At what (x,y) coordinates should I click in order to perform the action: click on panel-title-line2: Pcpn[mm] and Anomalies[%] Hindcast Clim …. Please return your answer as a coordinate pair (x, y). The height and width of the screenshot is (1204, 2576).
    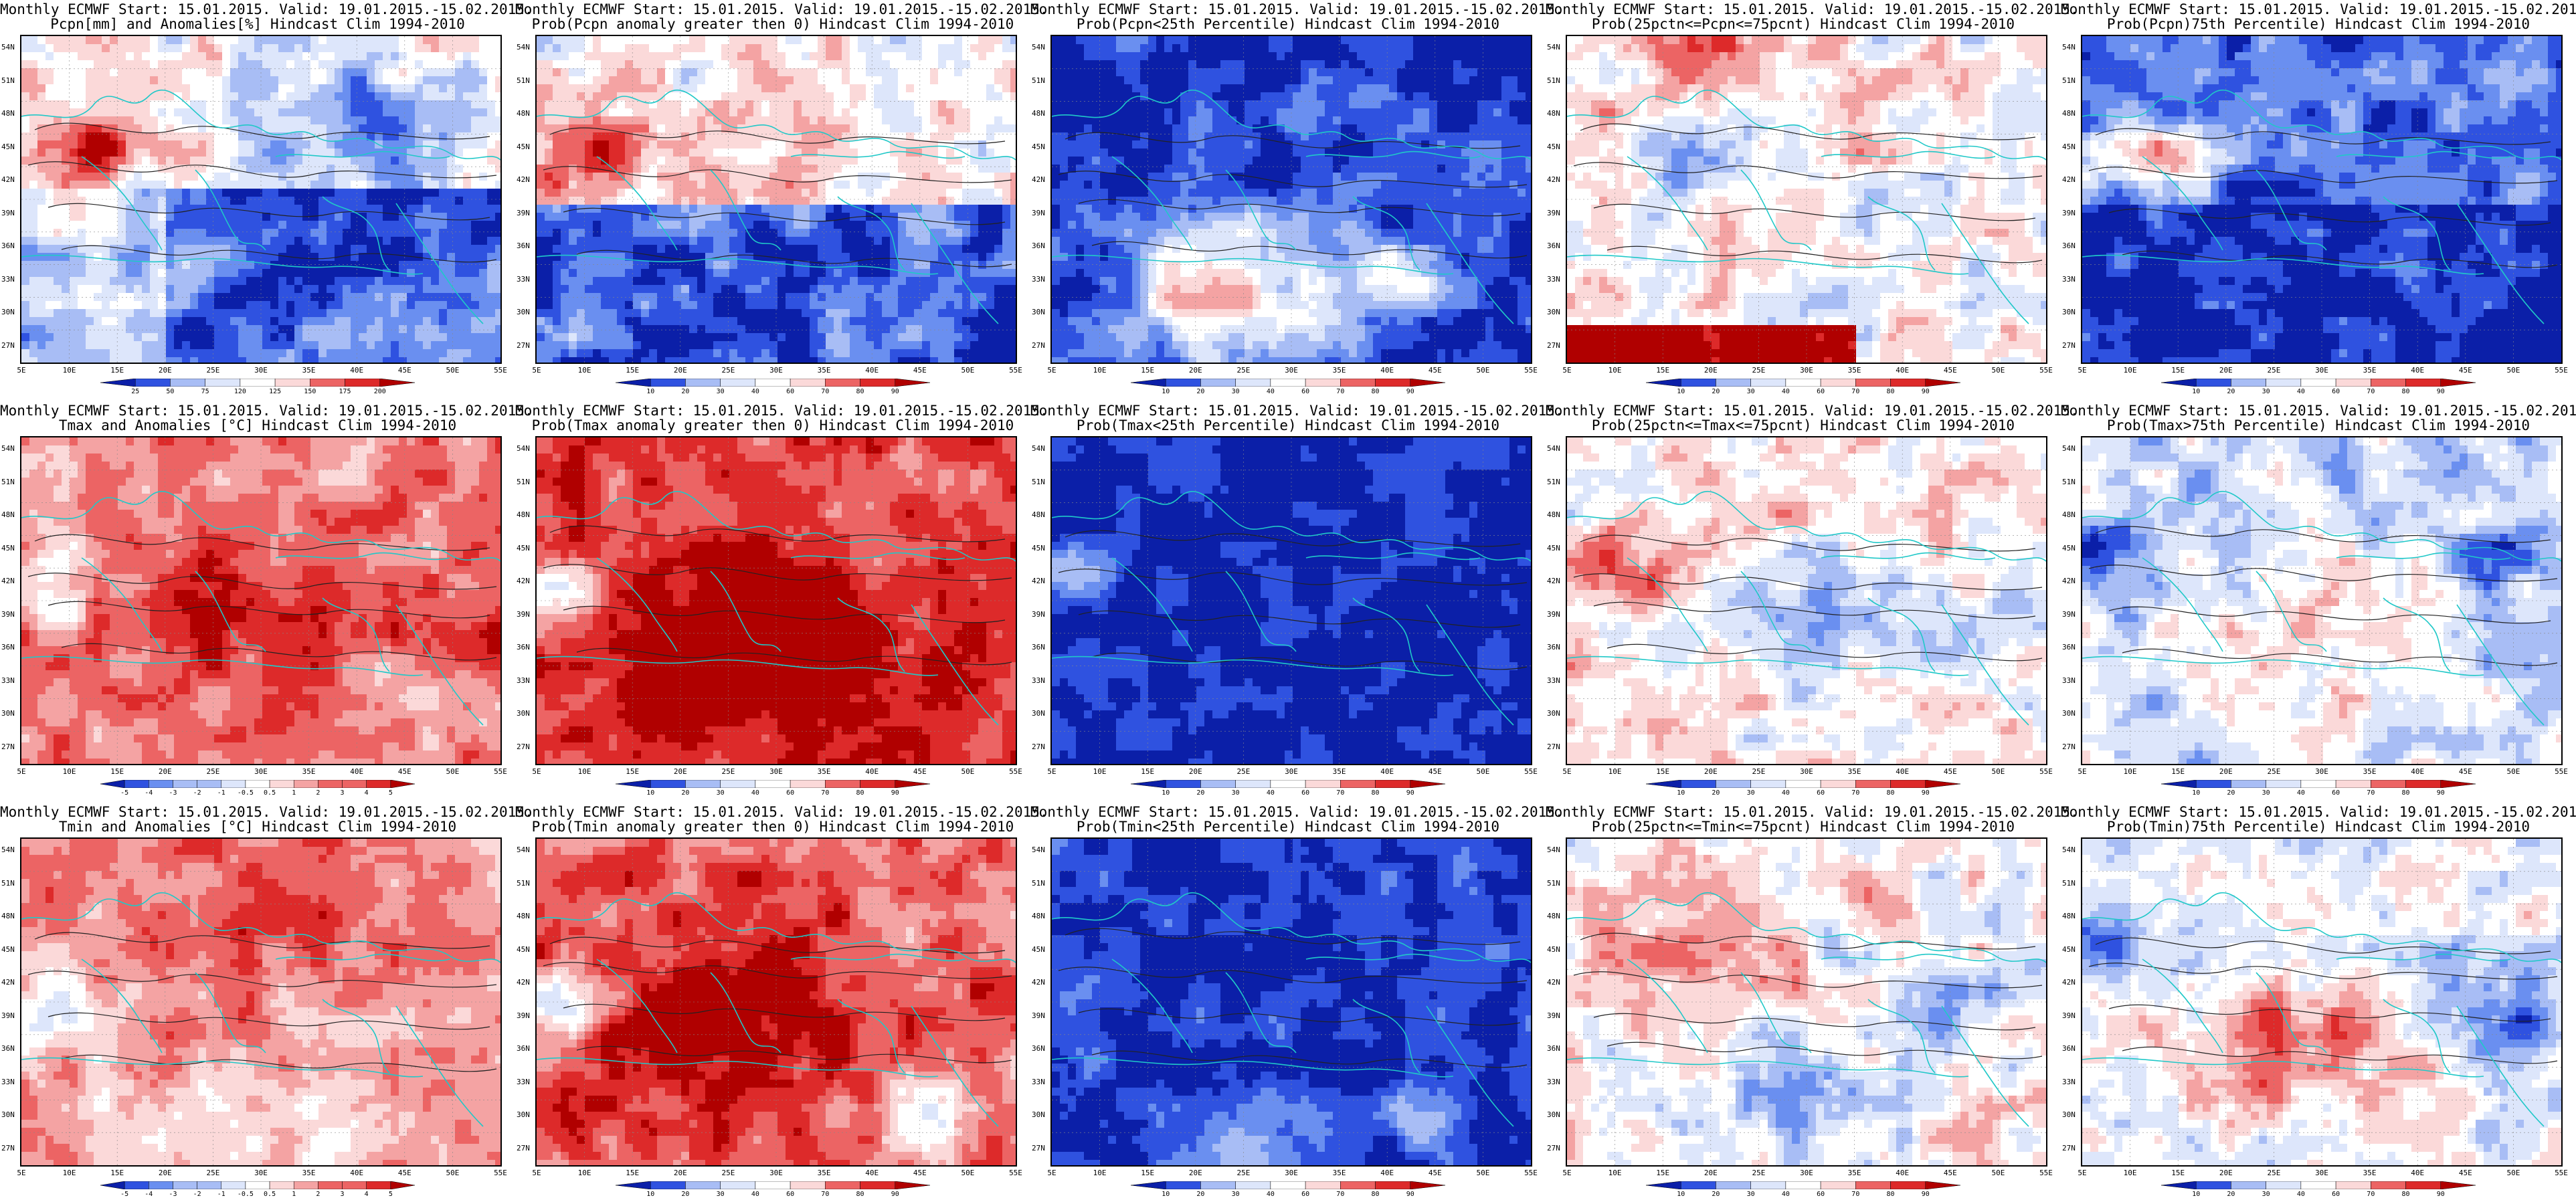
    Looking at the image, I should click on (257, 24).